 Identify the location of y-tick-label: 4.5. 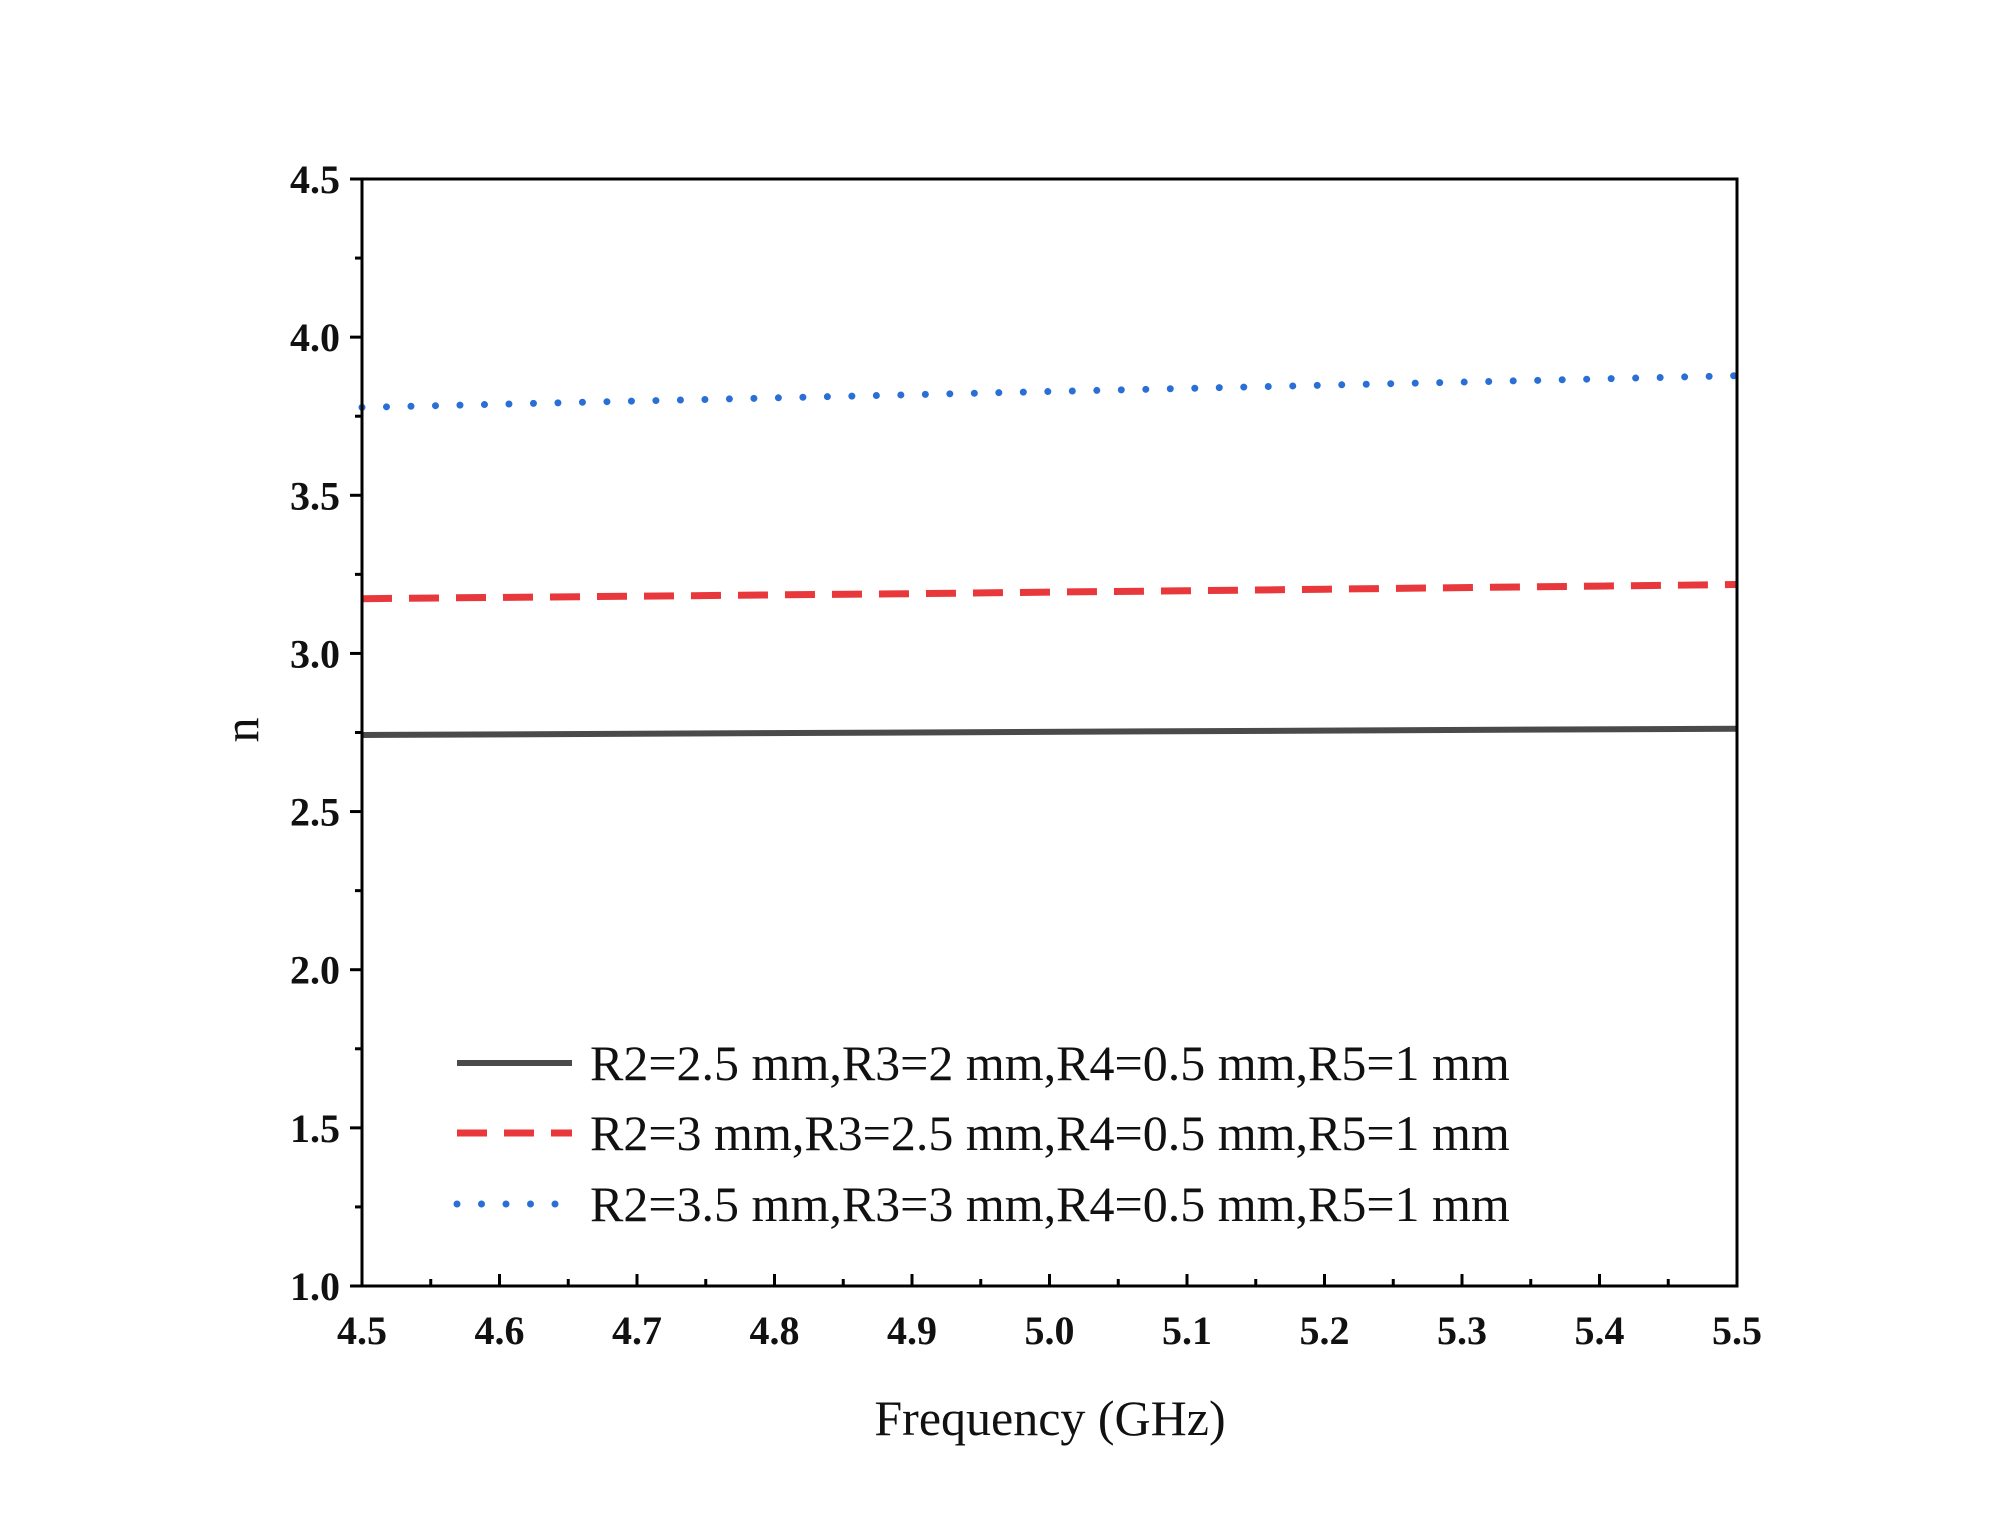
(315, 179).